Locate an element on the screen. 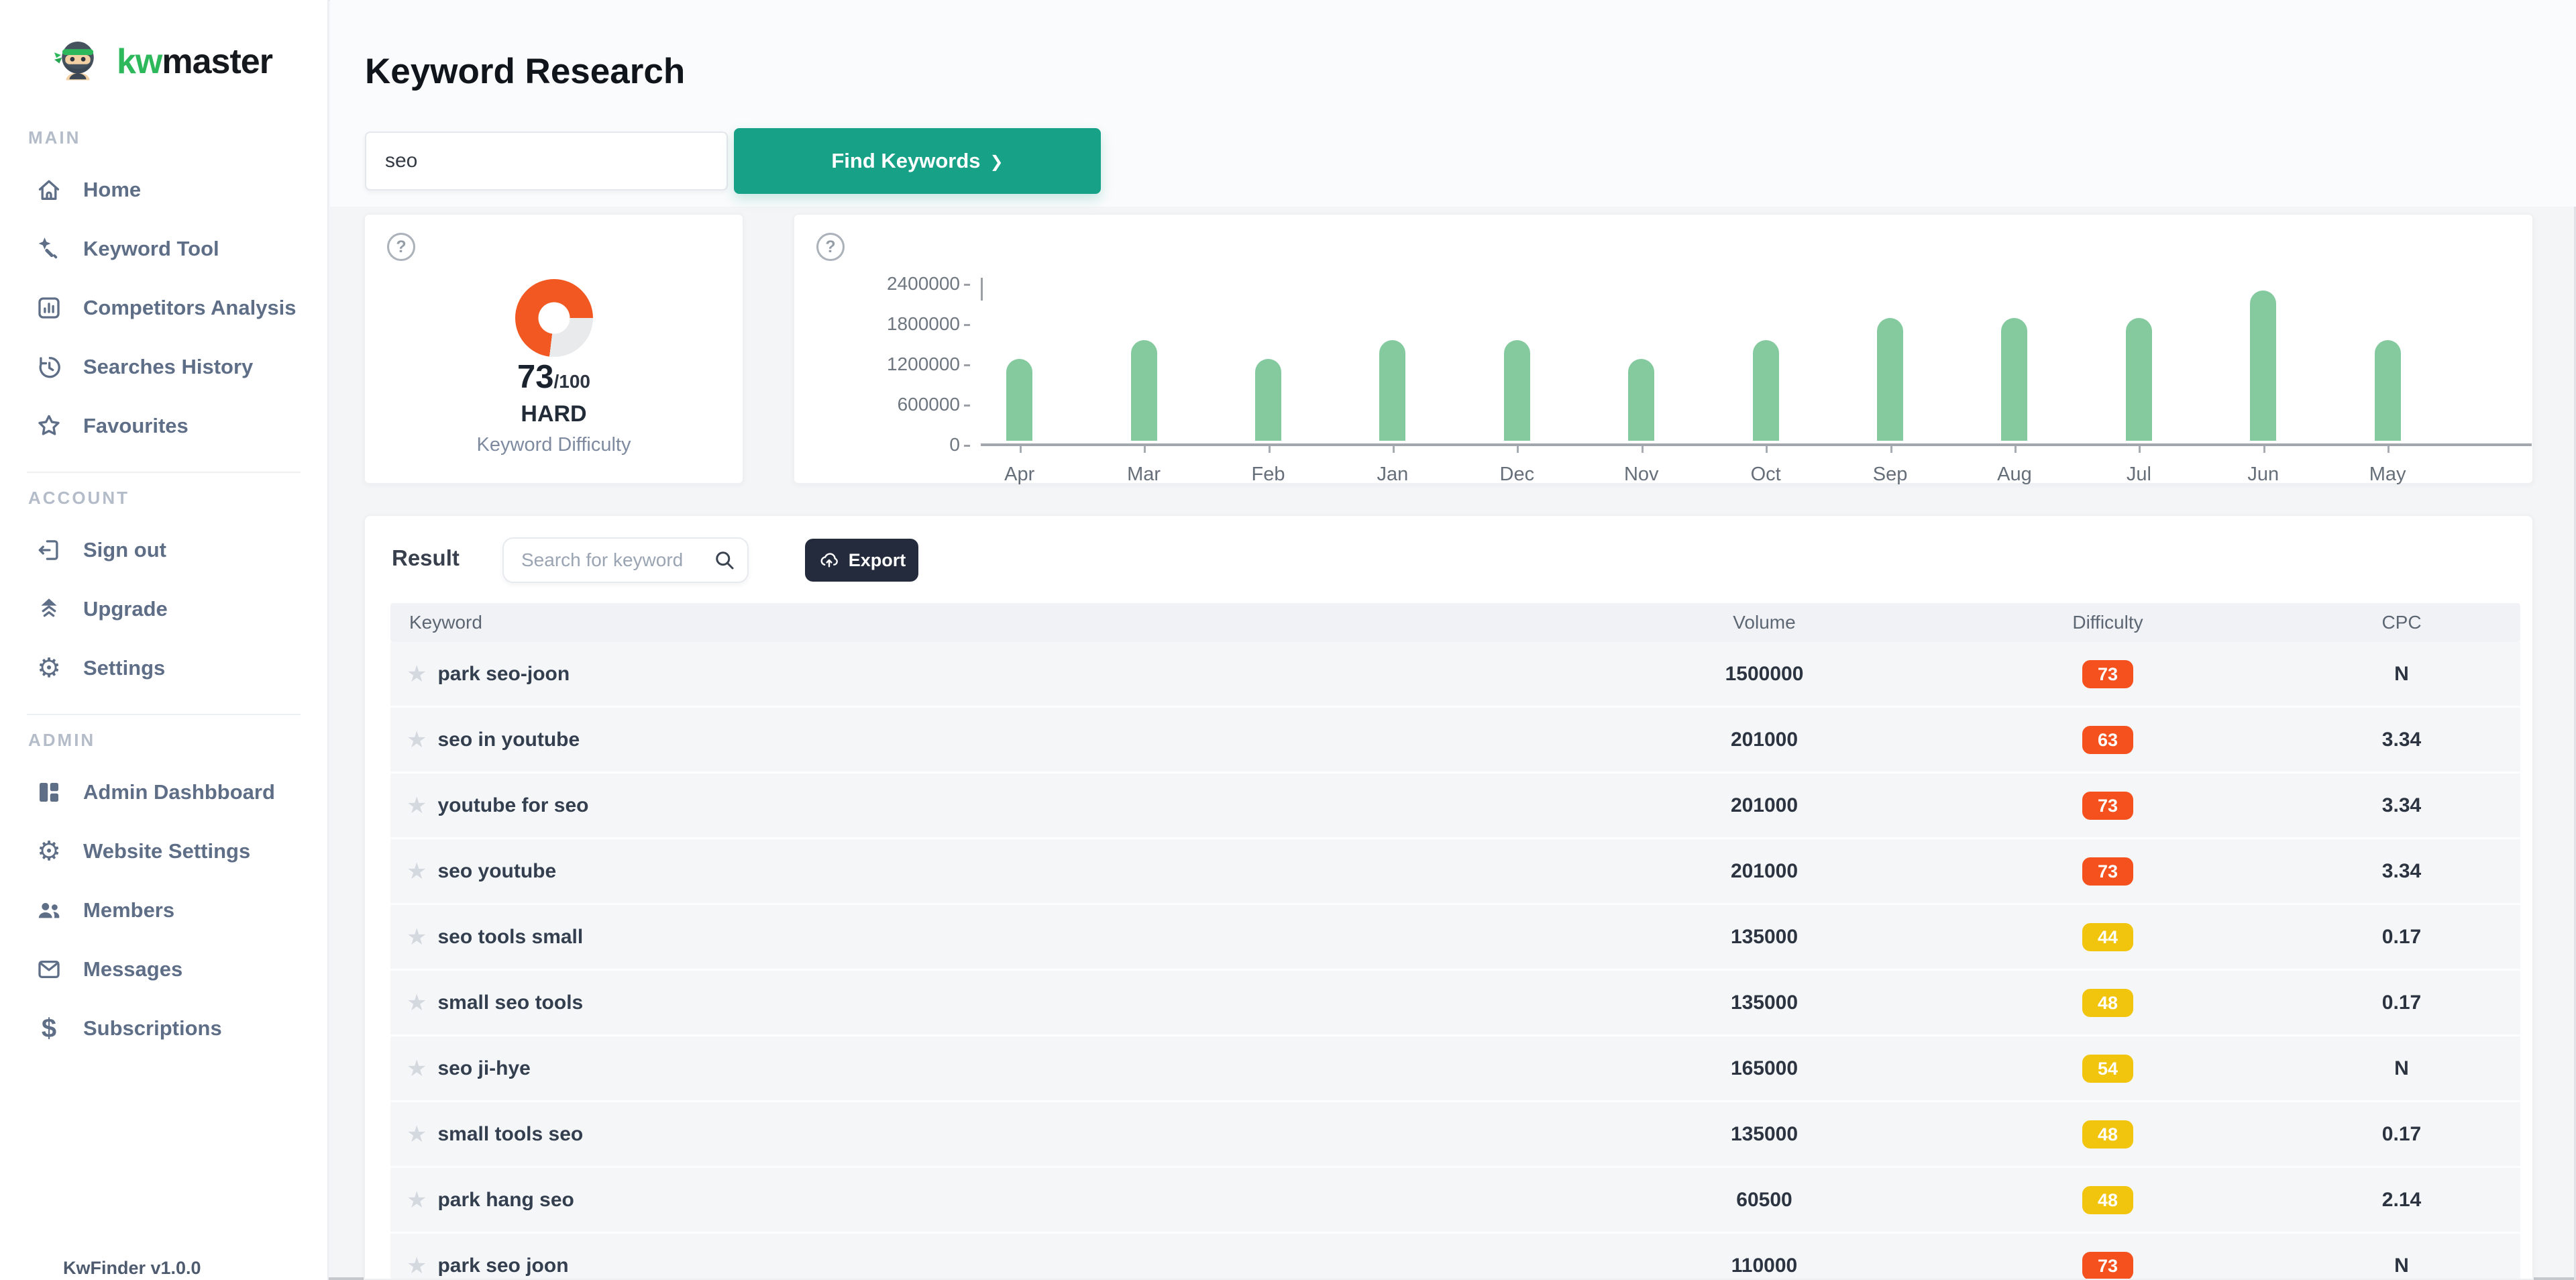  sidebar-item-label: Home is located at coordinates (112, 189).